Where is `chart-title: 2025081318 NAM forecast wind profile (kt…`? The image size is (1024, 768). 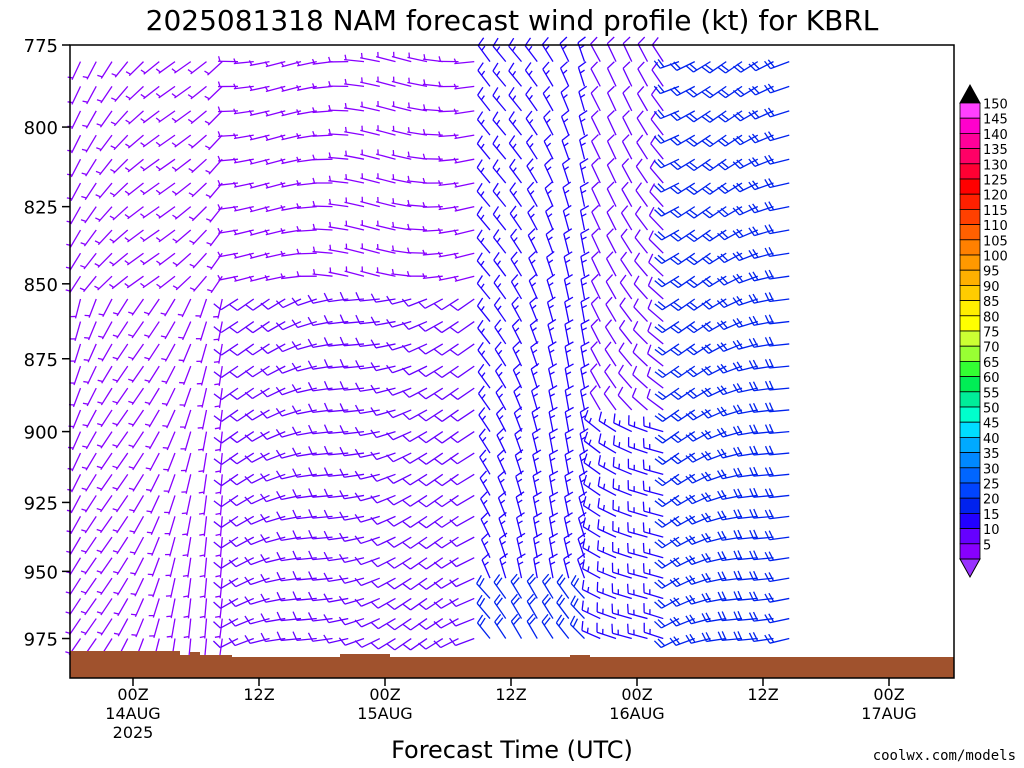
chart-title: 2025081318 NAM forecast wind profile (kt… is located at coordinates (512, 20).